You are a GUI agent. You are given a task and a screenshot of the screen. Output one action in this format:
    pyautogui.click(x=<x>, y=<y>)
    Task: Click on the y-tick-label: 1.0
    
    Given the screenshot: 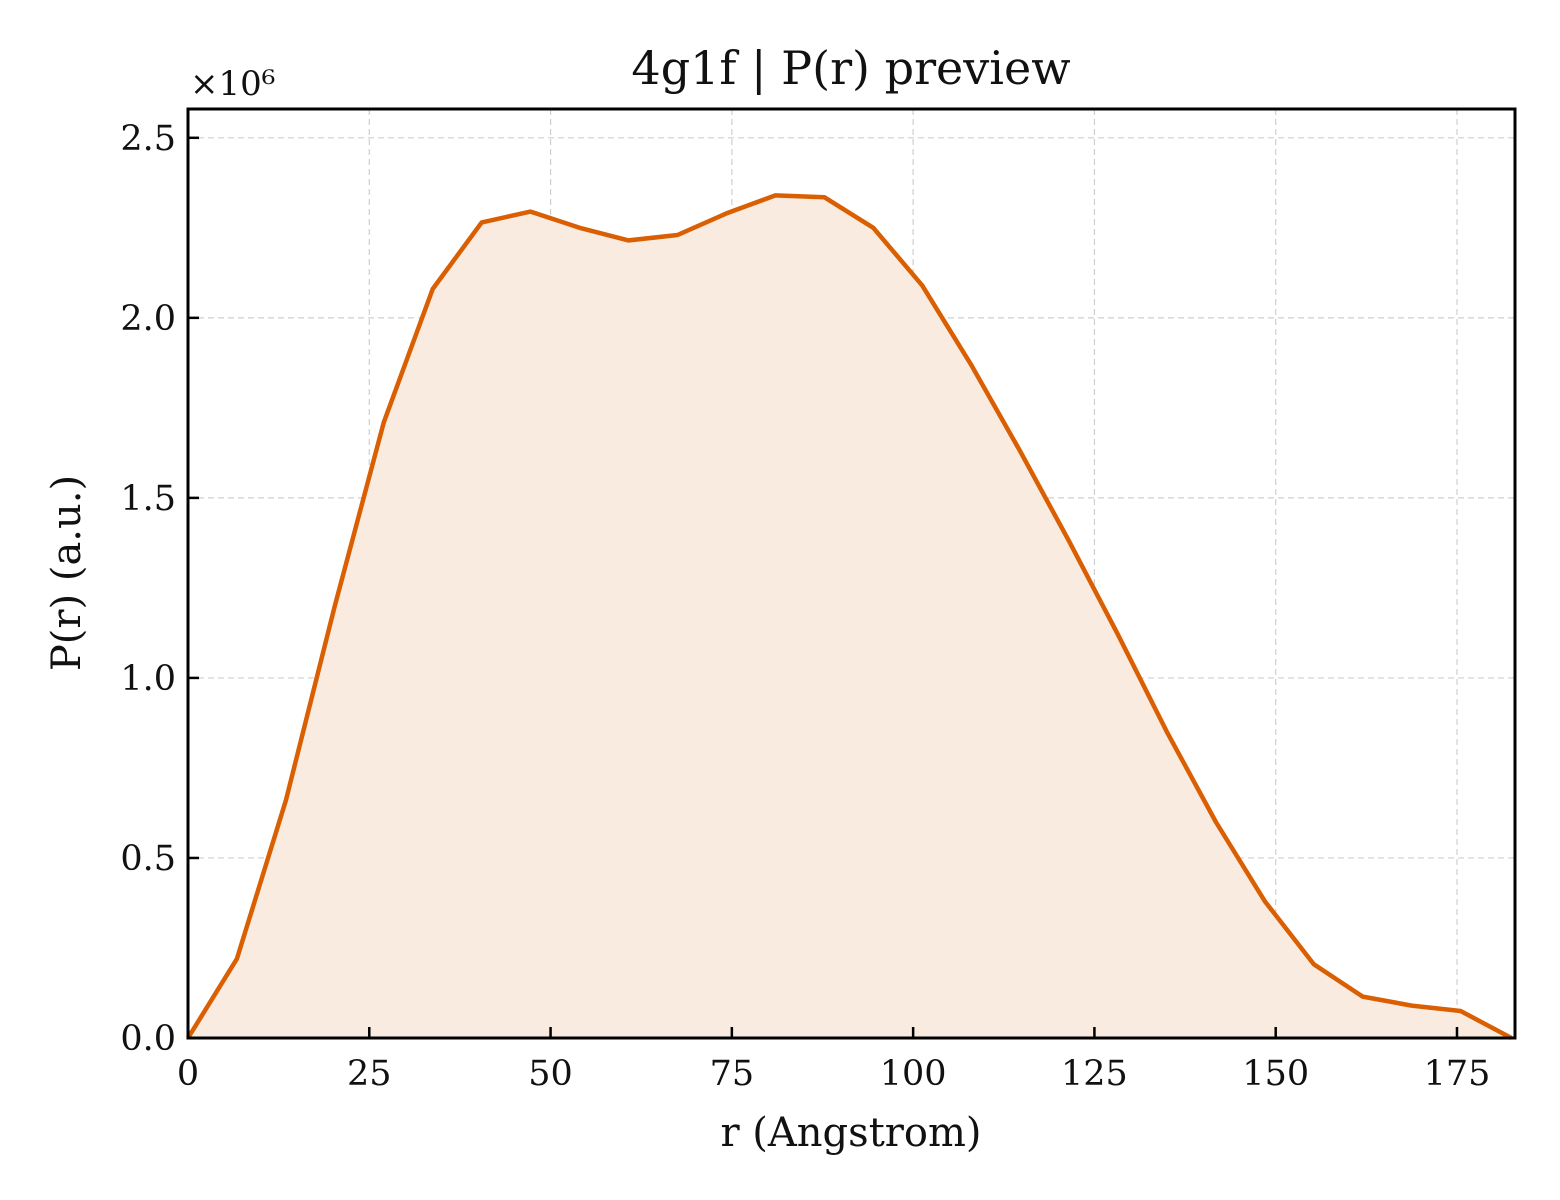 What is the action you would take?
    pyautogui.click(x=148, y=679)
    